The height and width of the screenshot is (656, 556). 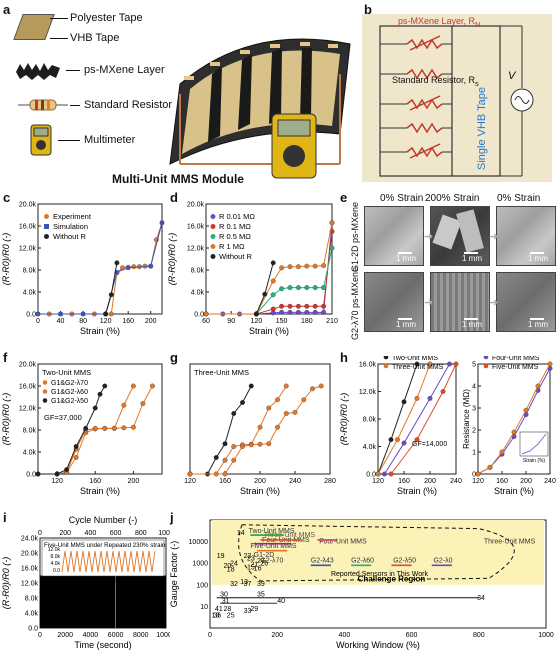 I want to click on y-tick-label: 4.0k, so click(x=30, y=453).